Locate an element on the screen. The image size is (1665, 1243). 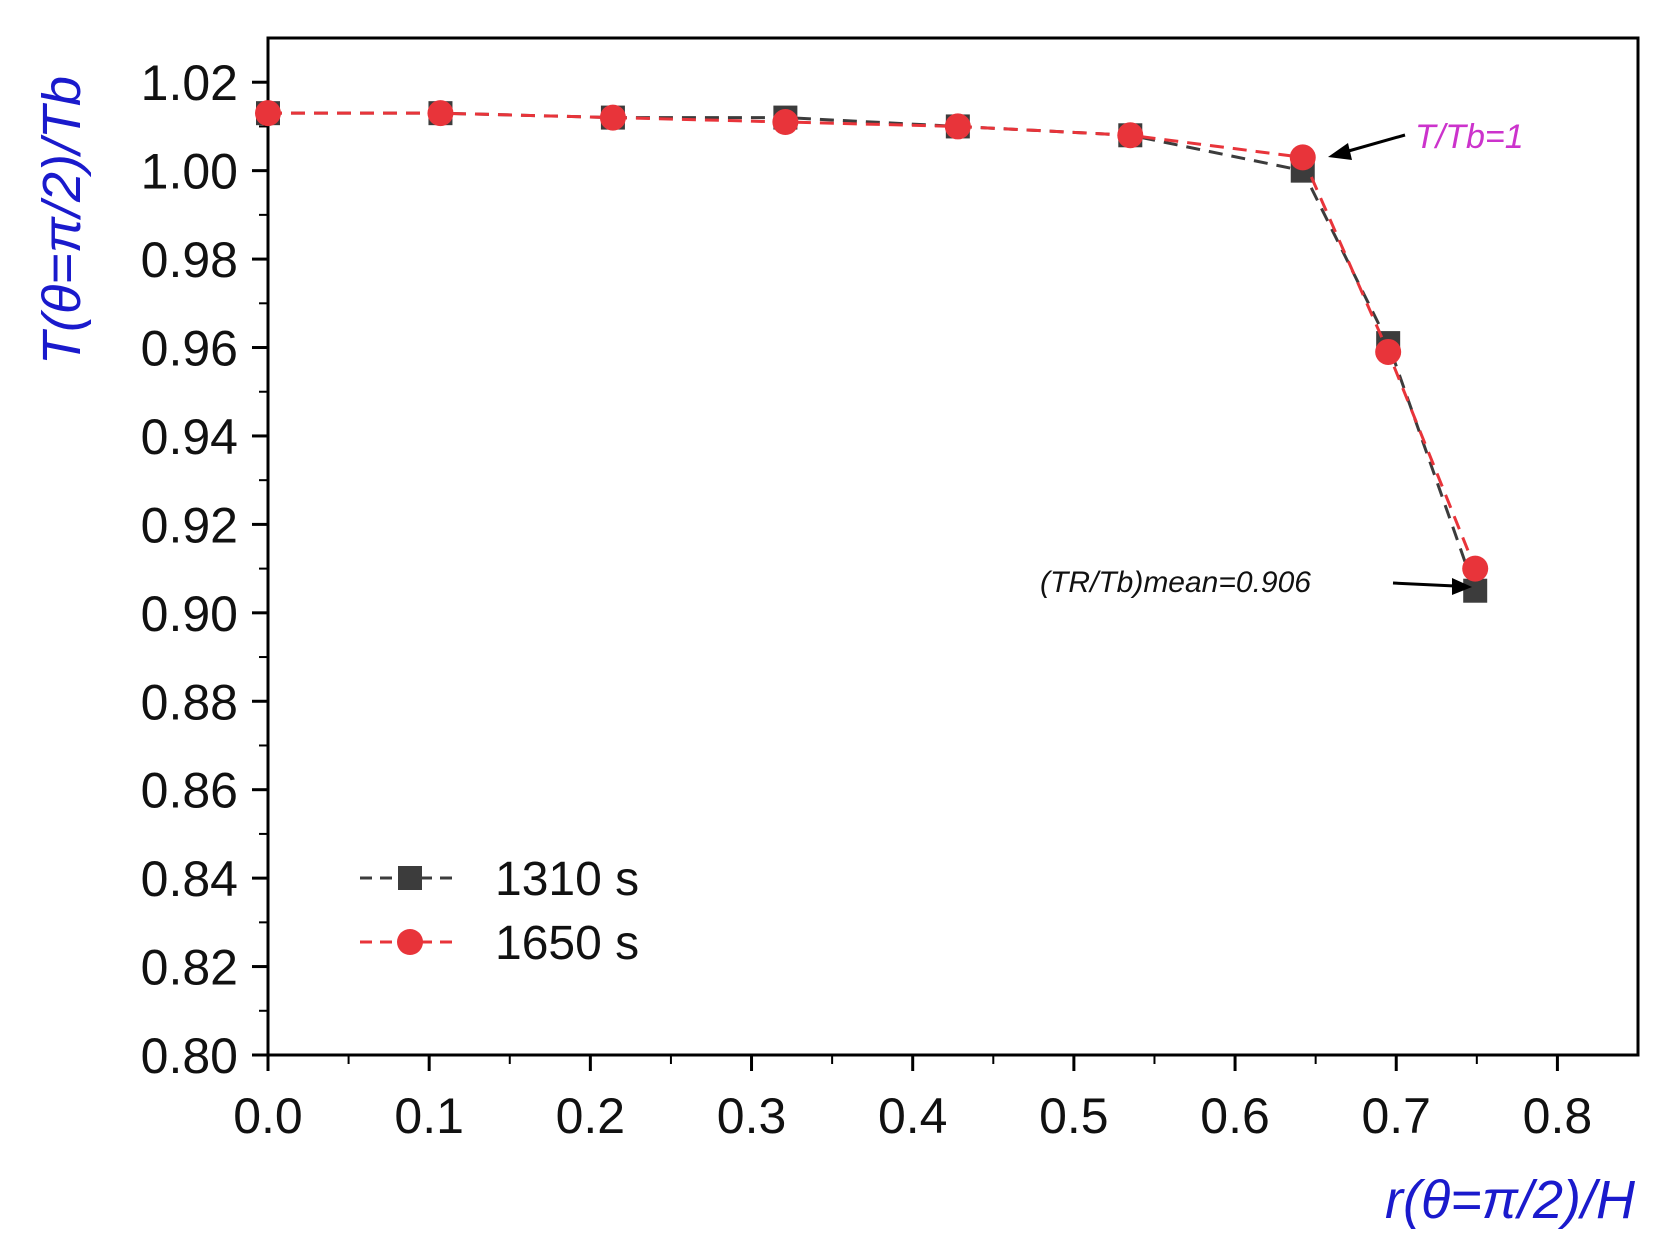
annotation-mean: (TR/Tb)mean=0.906 is located at coordinates (1256, 582).